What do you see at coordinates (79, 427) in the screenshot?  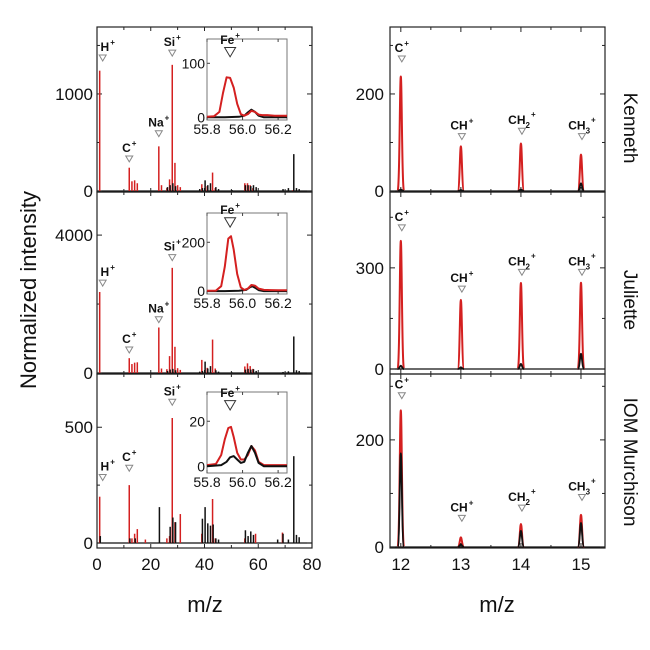 I see `y-tick-label: 500` at bounding box center [79, 427].